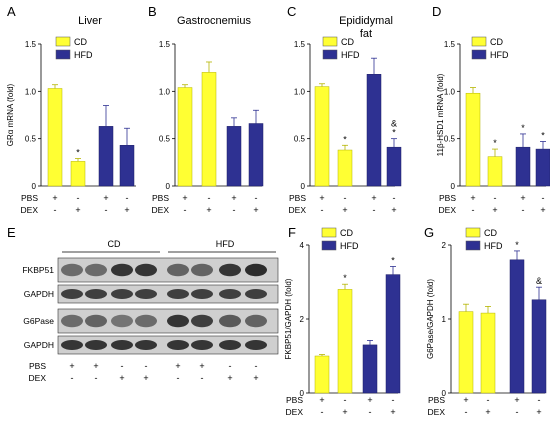 The image size is (550, 421). Describe the element at coordinates (29, 198) in the screenshot. I see `panel-a-pbs-label: PBS` at that location.